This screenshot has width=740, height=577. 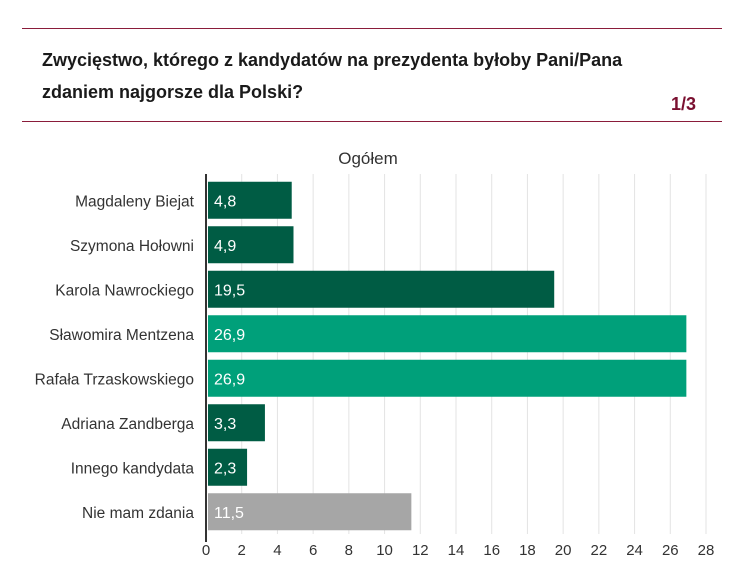 I want to click on bar-value-label: 2,3, so click(x=225, y=468).